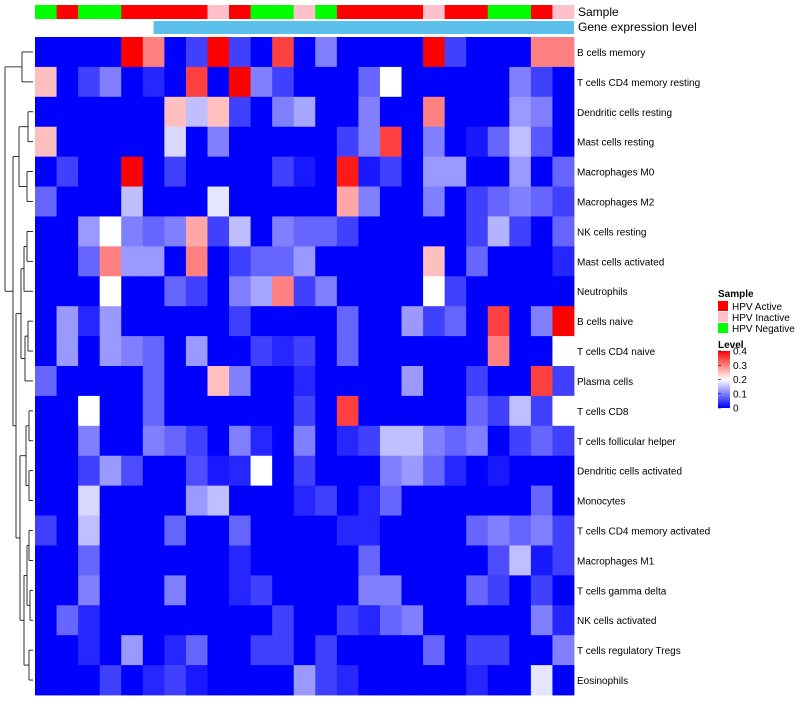 Image resolution: width=800 pixels, height=705 pixels. Describe the element at coordinates (740, 394) in the screenshot. I see `level-tick-label: 0.1` at that location.